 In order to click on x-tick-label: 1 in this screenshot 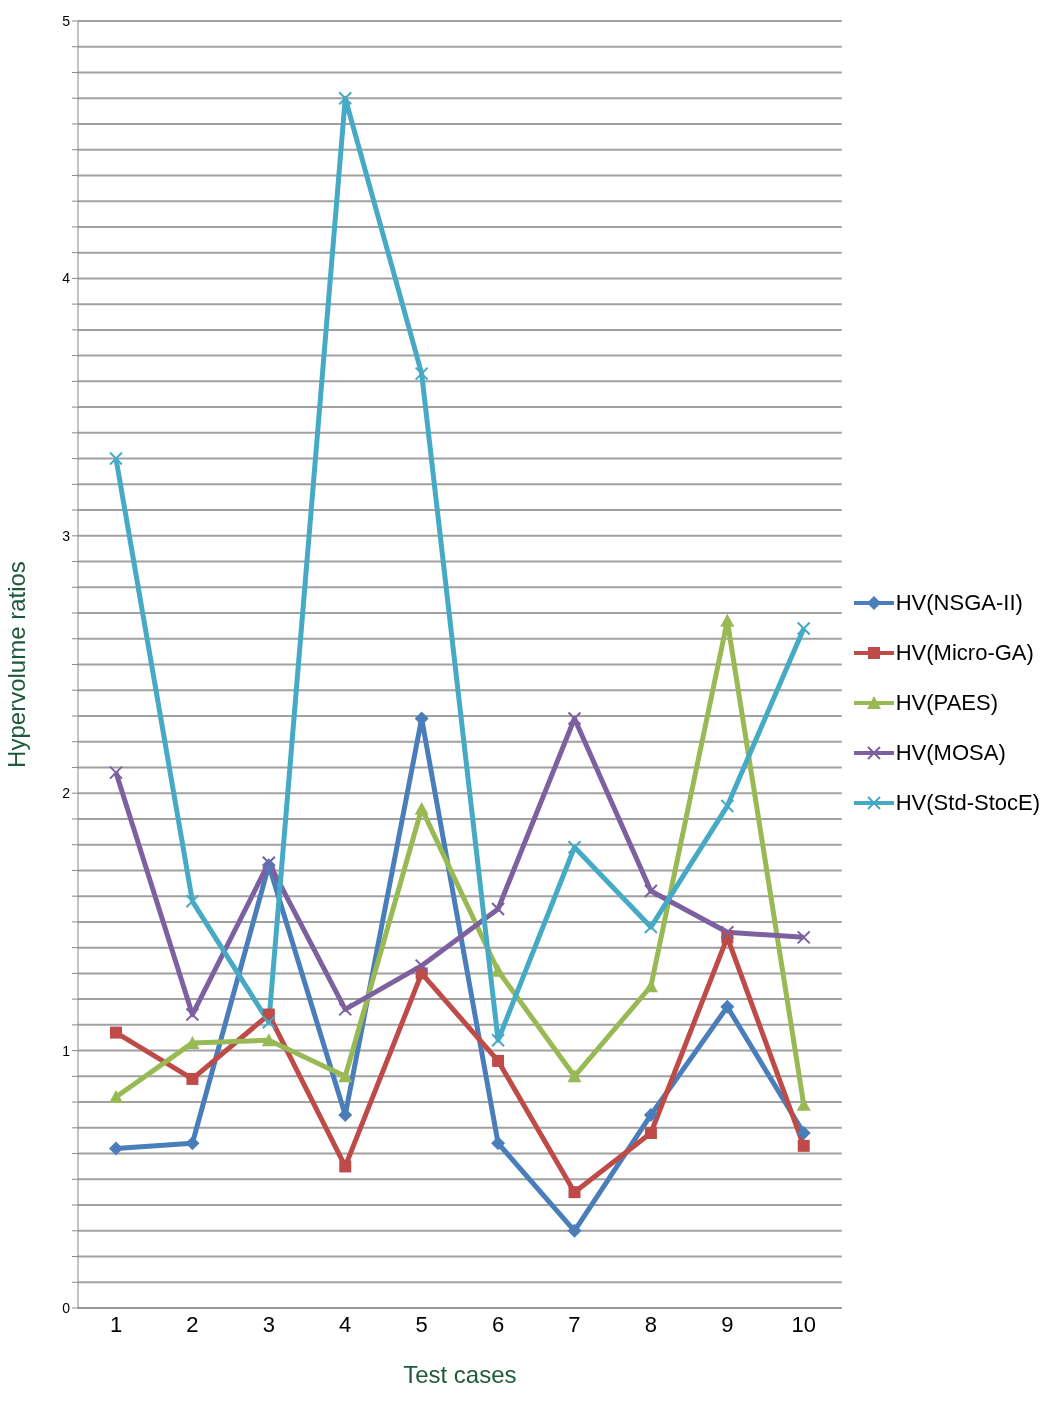, I will do `click(116, 1324)`.